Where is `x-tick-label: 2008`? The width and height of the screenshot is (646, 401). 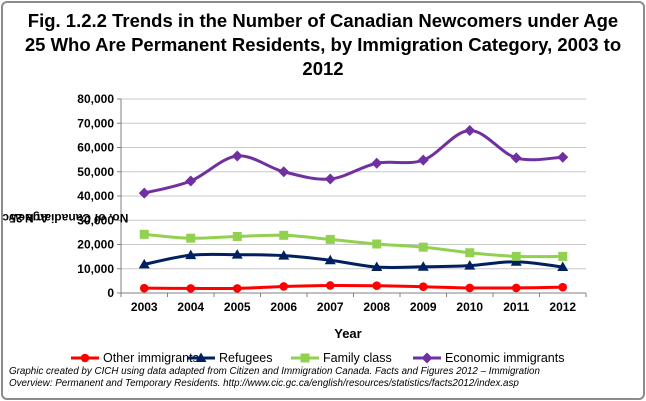
x-tick-label: 2008 is located at coordinates (376, 307).